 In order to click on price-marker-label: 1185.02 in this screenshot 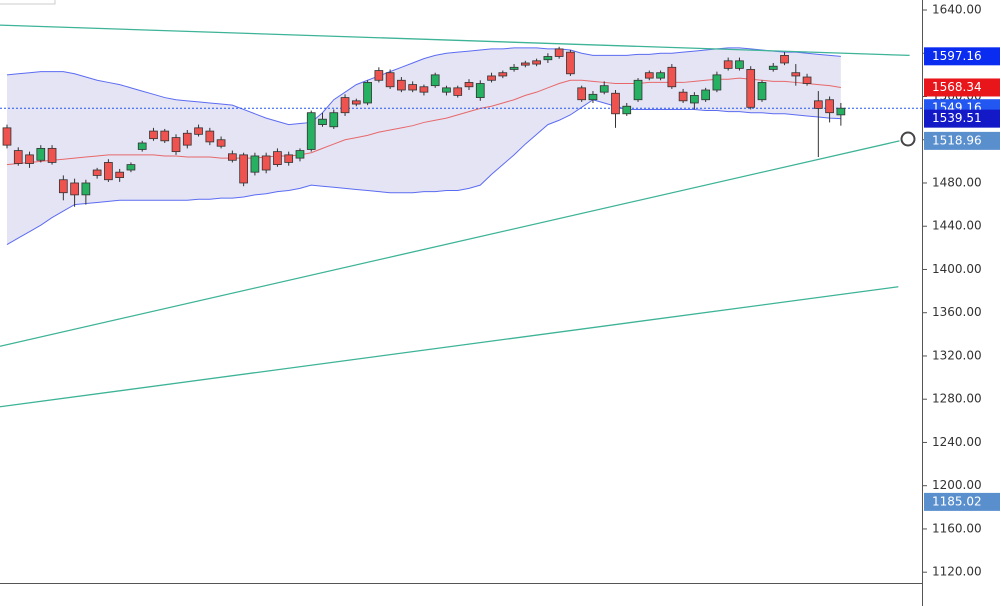, I will do `click(957, 501)`.